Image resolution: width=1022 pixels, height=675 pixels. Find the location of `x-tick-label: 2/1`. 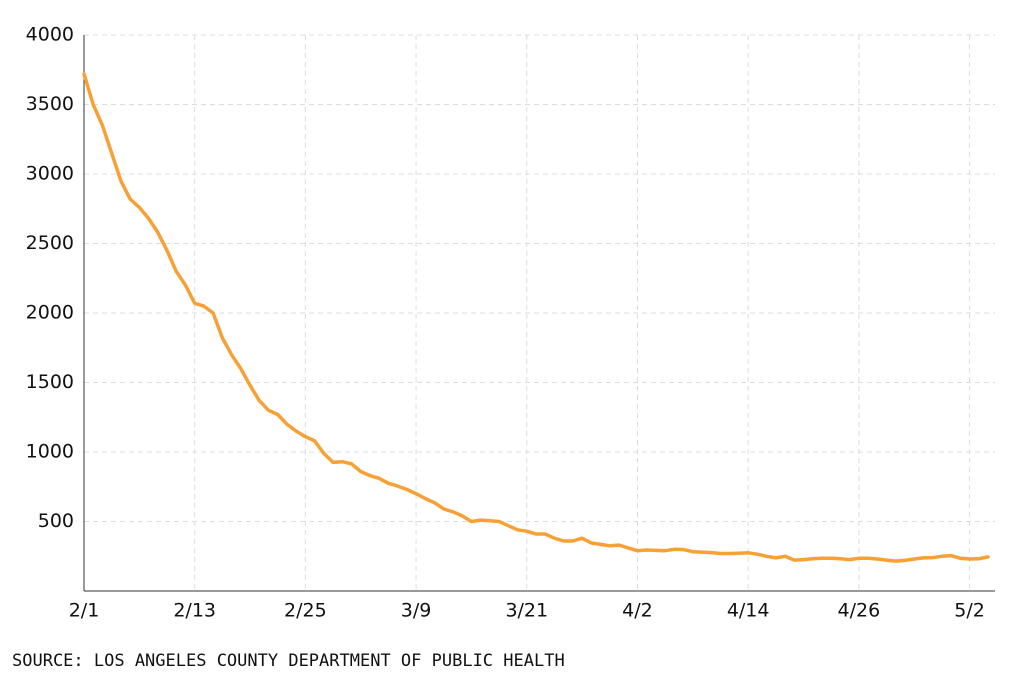

x-tick-label: 2/1 is located at coordinates (84, 611).